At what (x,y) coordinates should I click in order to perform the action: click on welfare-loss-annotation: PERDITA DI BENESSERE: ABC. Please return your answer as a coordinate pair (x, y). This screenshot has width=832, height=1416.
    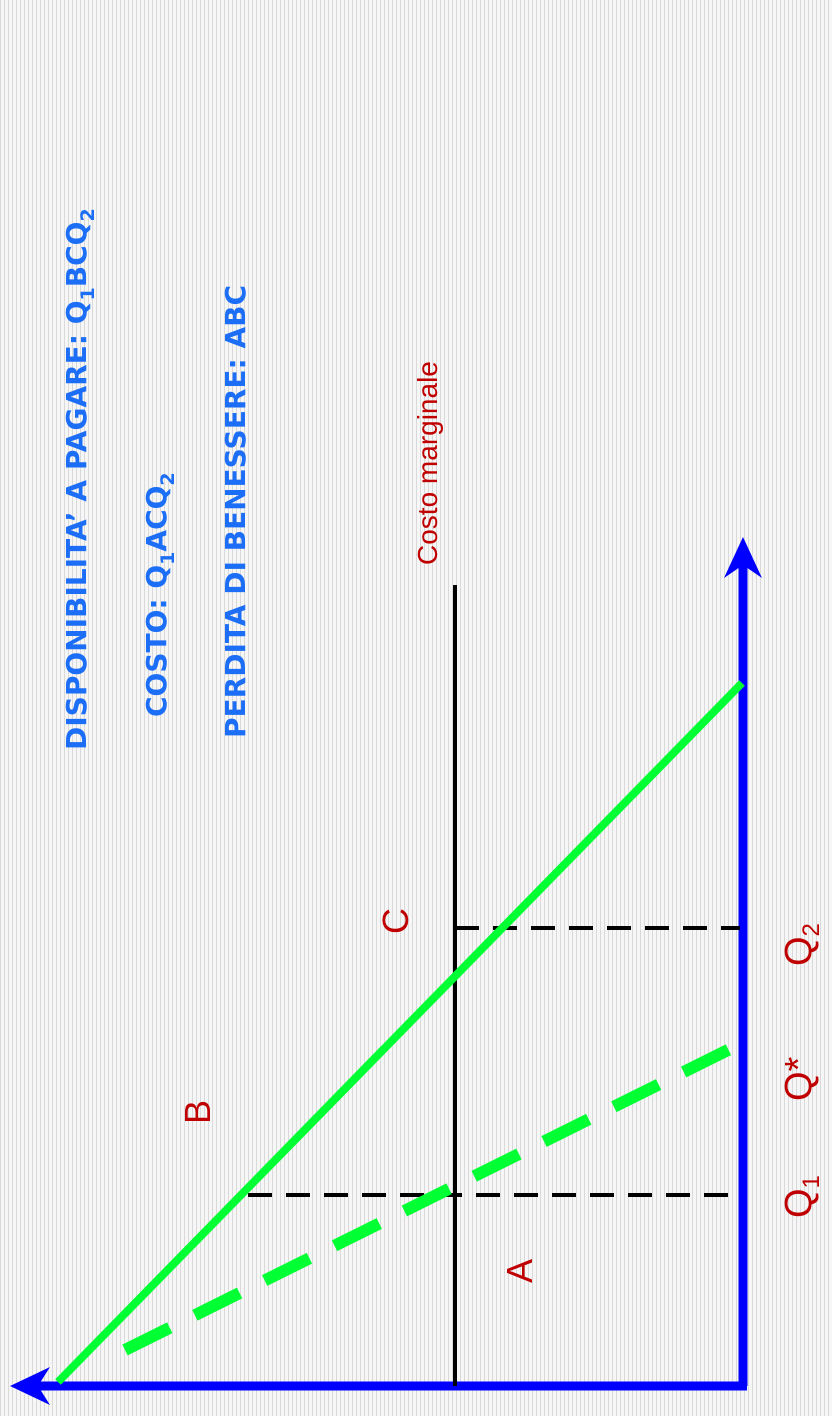
    Looking at the image, I should click on (235, 511).